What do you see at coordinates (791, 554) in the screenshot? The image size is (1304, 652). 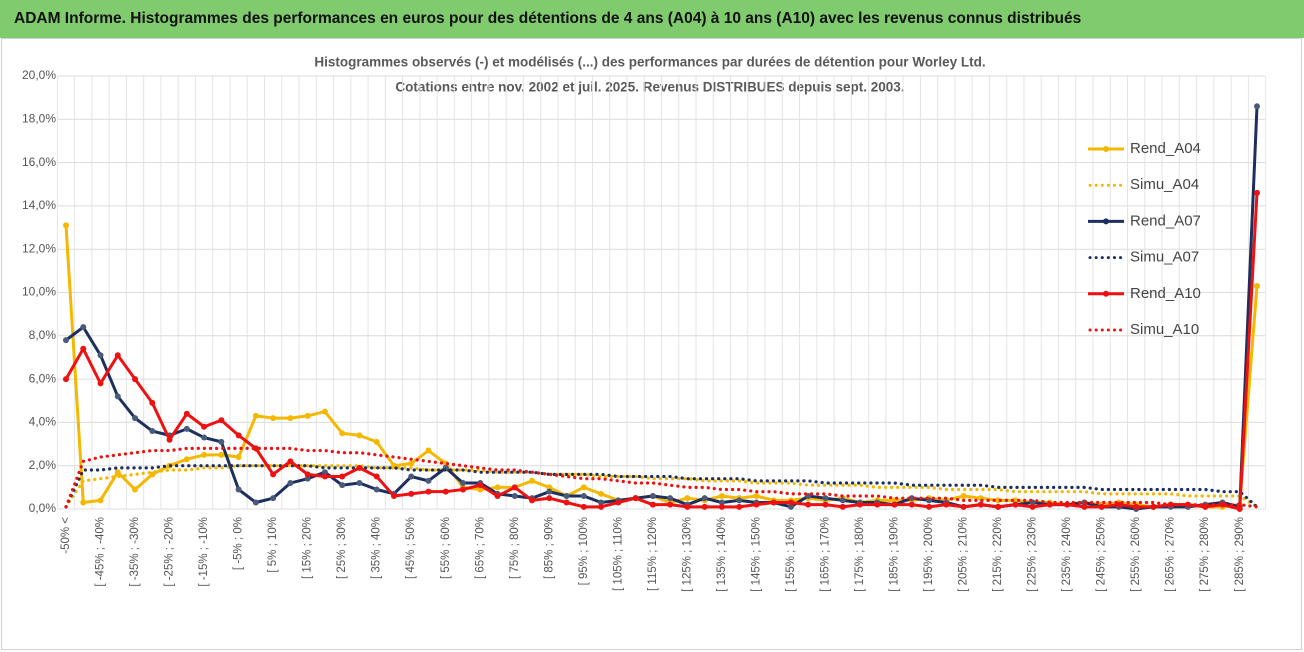 I see `x-tick-label: [ 155% ; 160%` at bounding box center [791, 554].